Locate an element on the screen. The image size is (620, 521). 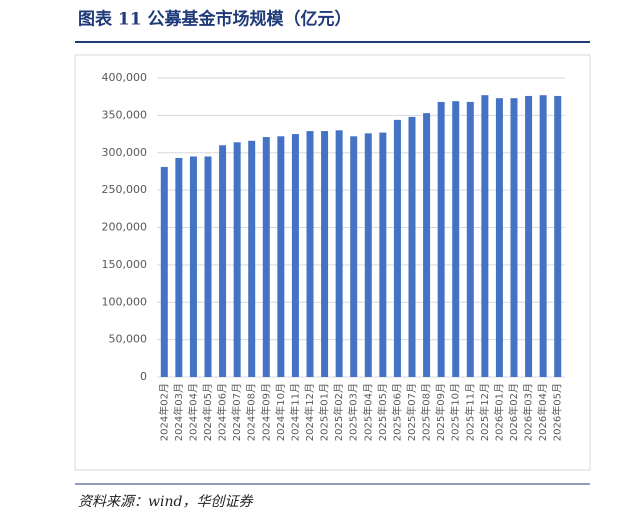
x-tick-label: 2026年01月 is located at coordinates (498, 412).